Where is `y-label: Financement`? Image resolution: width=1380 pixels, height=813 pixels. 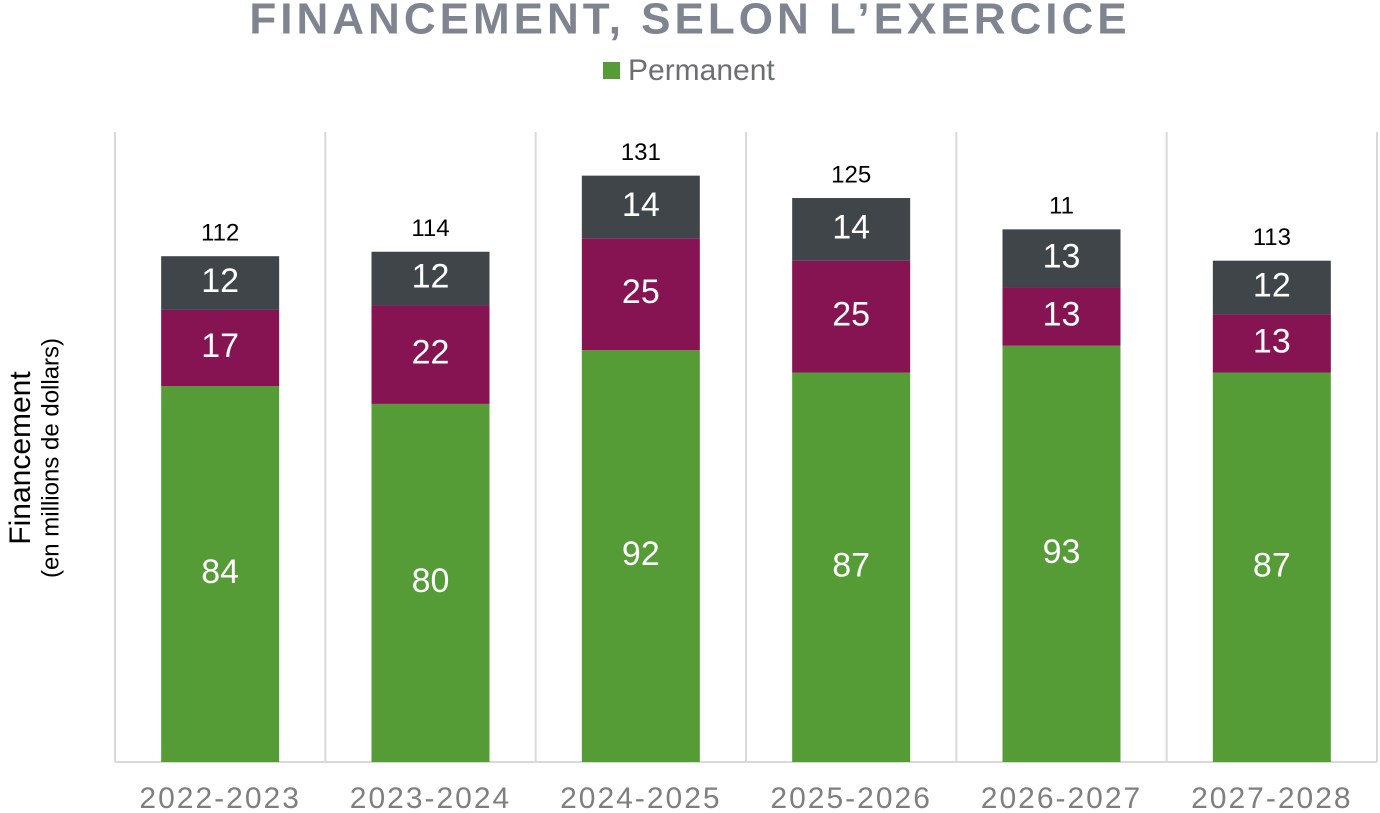 y-label: Financement is located at coordinates (20, 458).